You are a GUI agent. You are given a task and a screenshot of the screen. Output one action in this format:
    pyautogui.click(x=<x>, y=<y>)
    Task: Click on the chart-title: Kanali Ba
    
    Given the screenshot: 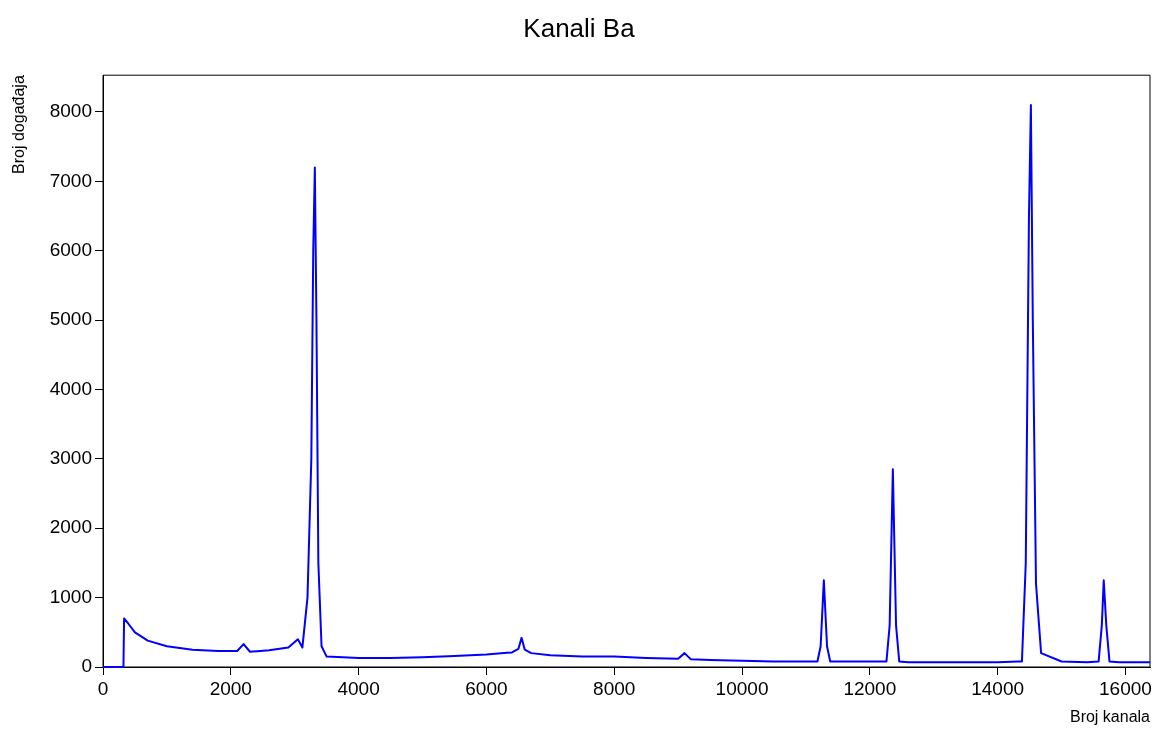 What is the action you would take?
    pyautogui.click(x=579, y=27)
    